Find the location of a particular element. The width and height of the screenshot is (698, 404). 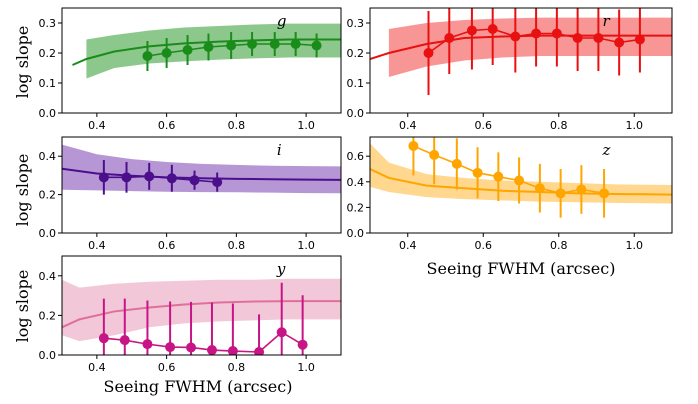

panel-g: 0.0 0.1 0.2 0.3 0.4 0.6 0.8 1.0 g is located at coordinates (190, 69).